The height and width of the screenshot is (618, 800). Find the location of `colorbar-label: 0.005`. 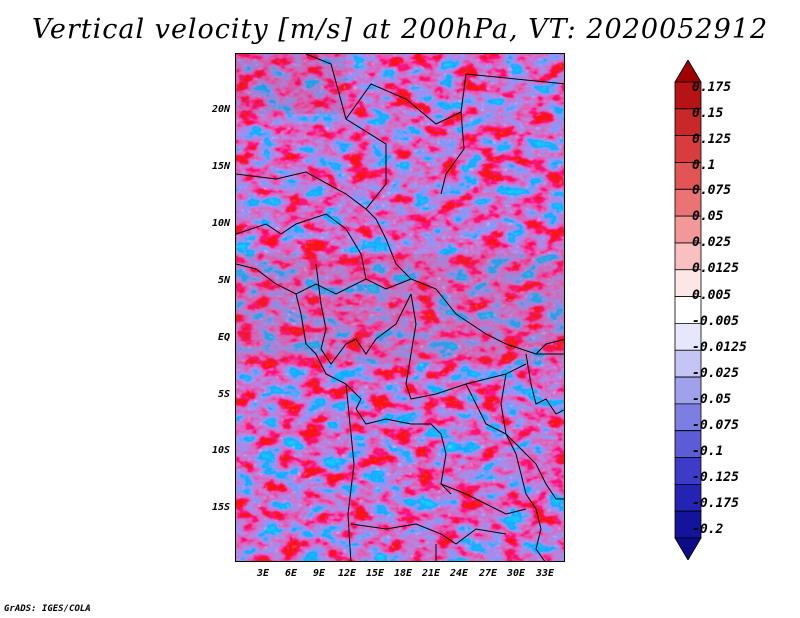

colorbar-label: 0.005 is located at coordinates (712, 295).